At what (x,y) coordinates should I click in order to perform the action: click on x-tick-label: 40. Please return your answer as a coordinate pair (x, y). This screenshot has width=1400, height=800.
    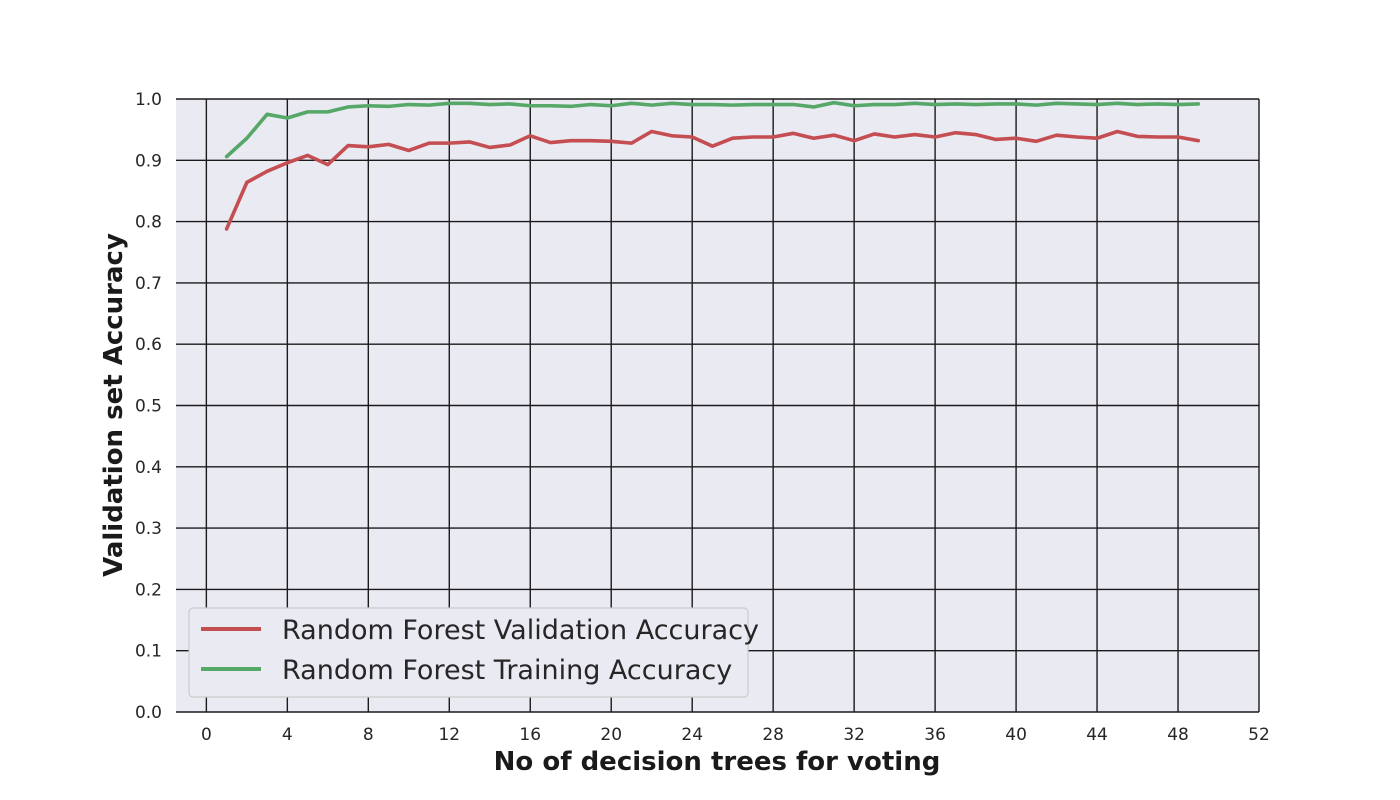
    Looking at the image, I should click on (1016, 735).